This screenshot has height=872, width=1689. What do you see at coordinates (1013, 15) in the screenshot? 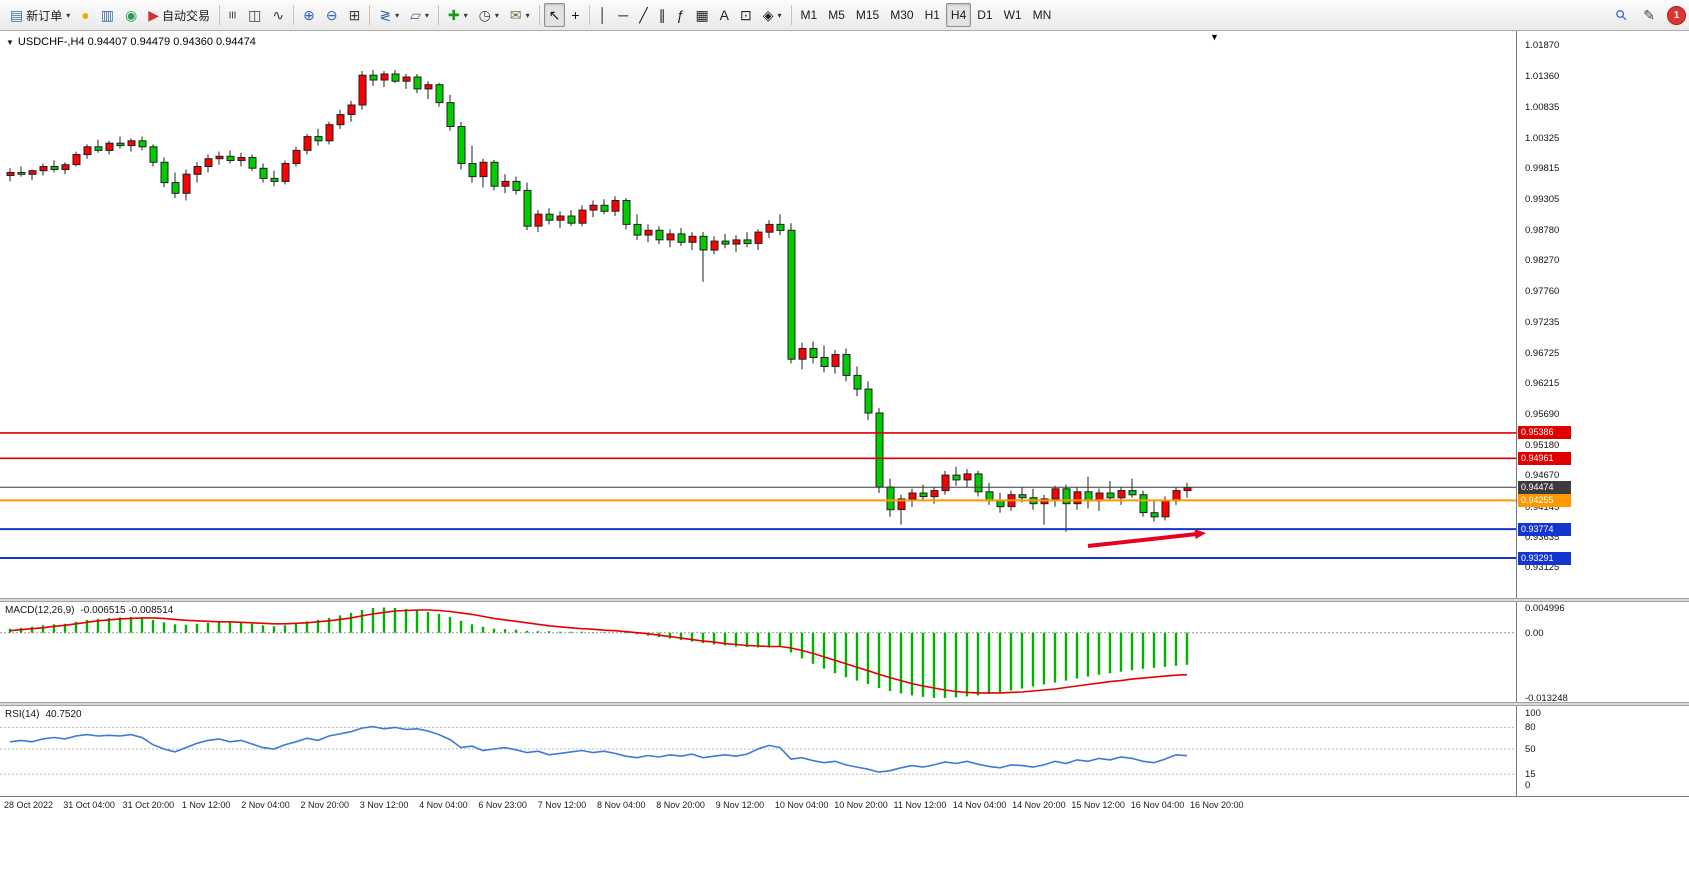
I see `tf-w1-button: W1` at bounding box center [1013, 15].